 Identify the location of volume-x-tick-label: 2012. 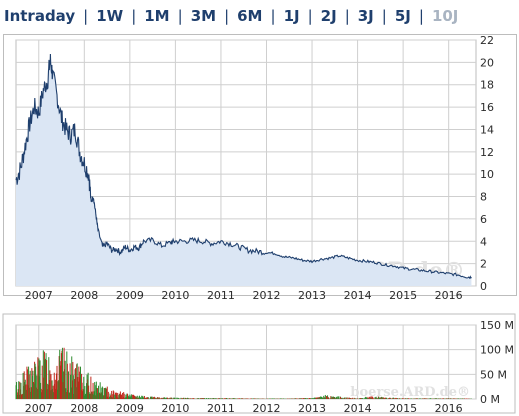
(266, 408).